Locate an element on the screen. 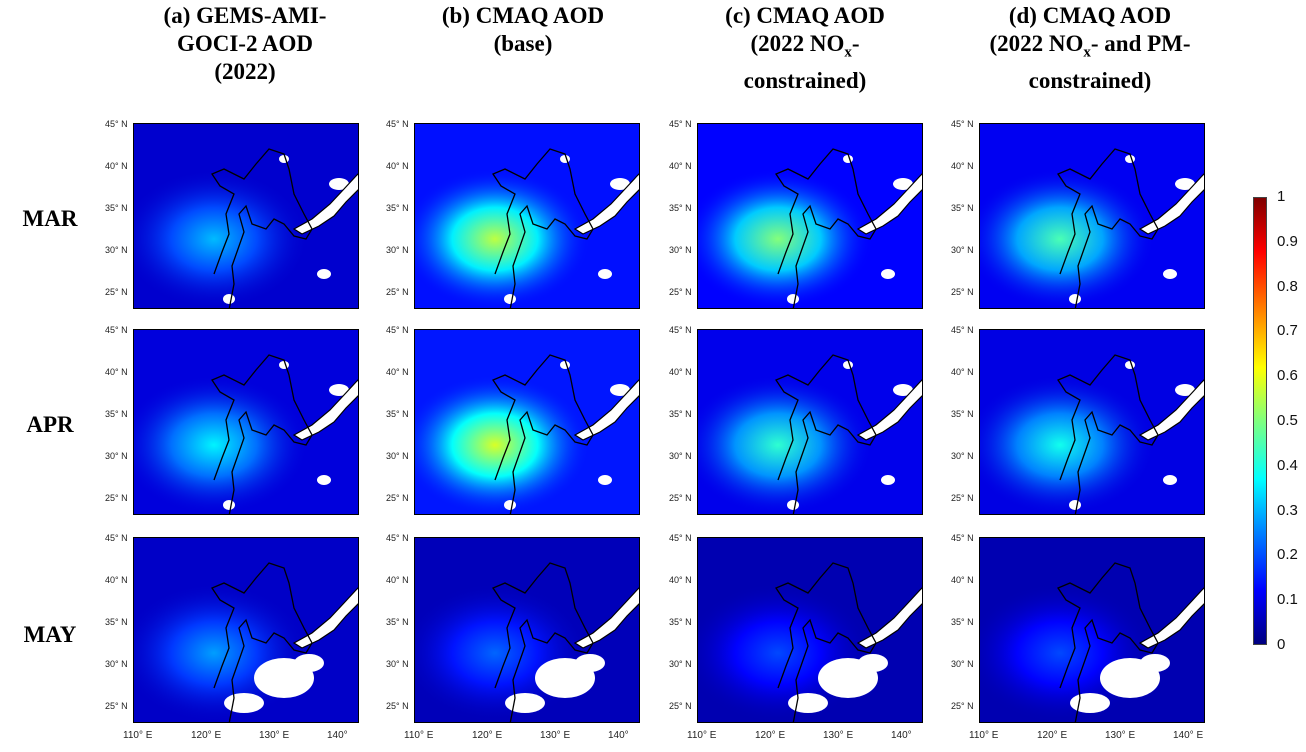 The image size is (1306, 752). row-label-mar: MAR is located at coordinates (50, 218).